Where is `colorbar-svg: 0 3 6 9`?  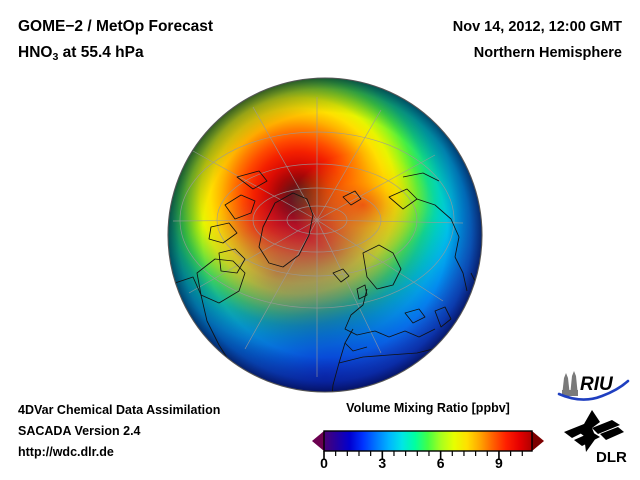 colorbar-svg: 0 3 6 9 is located at coordinates (428, 449).